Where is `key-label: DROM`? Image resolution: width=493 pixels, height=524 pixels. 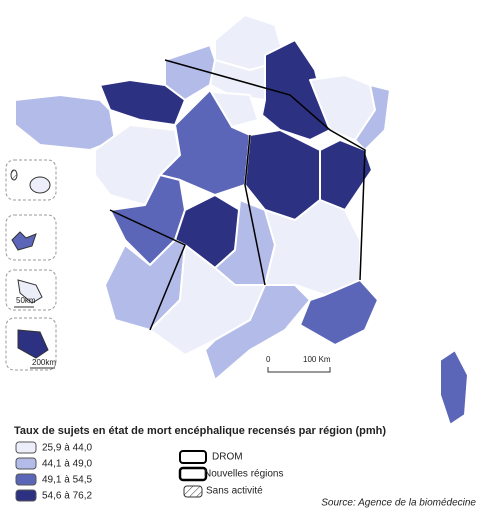 key-label: DROM is located at coordinates (227, 457).